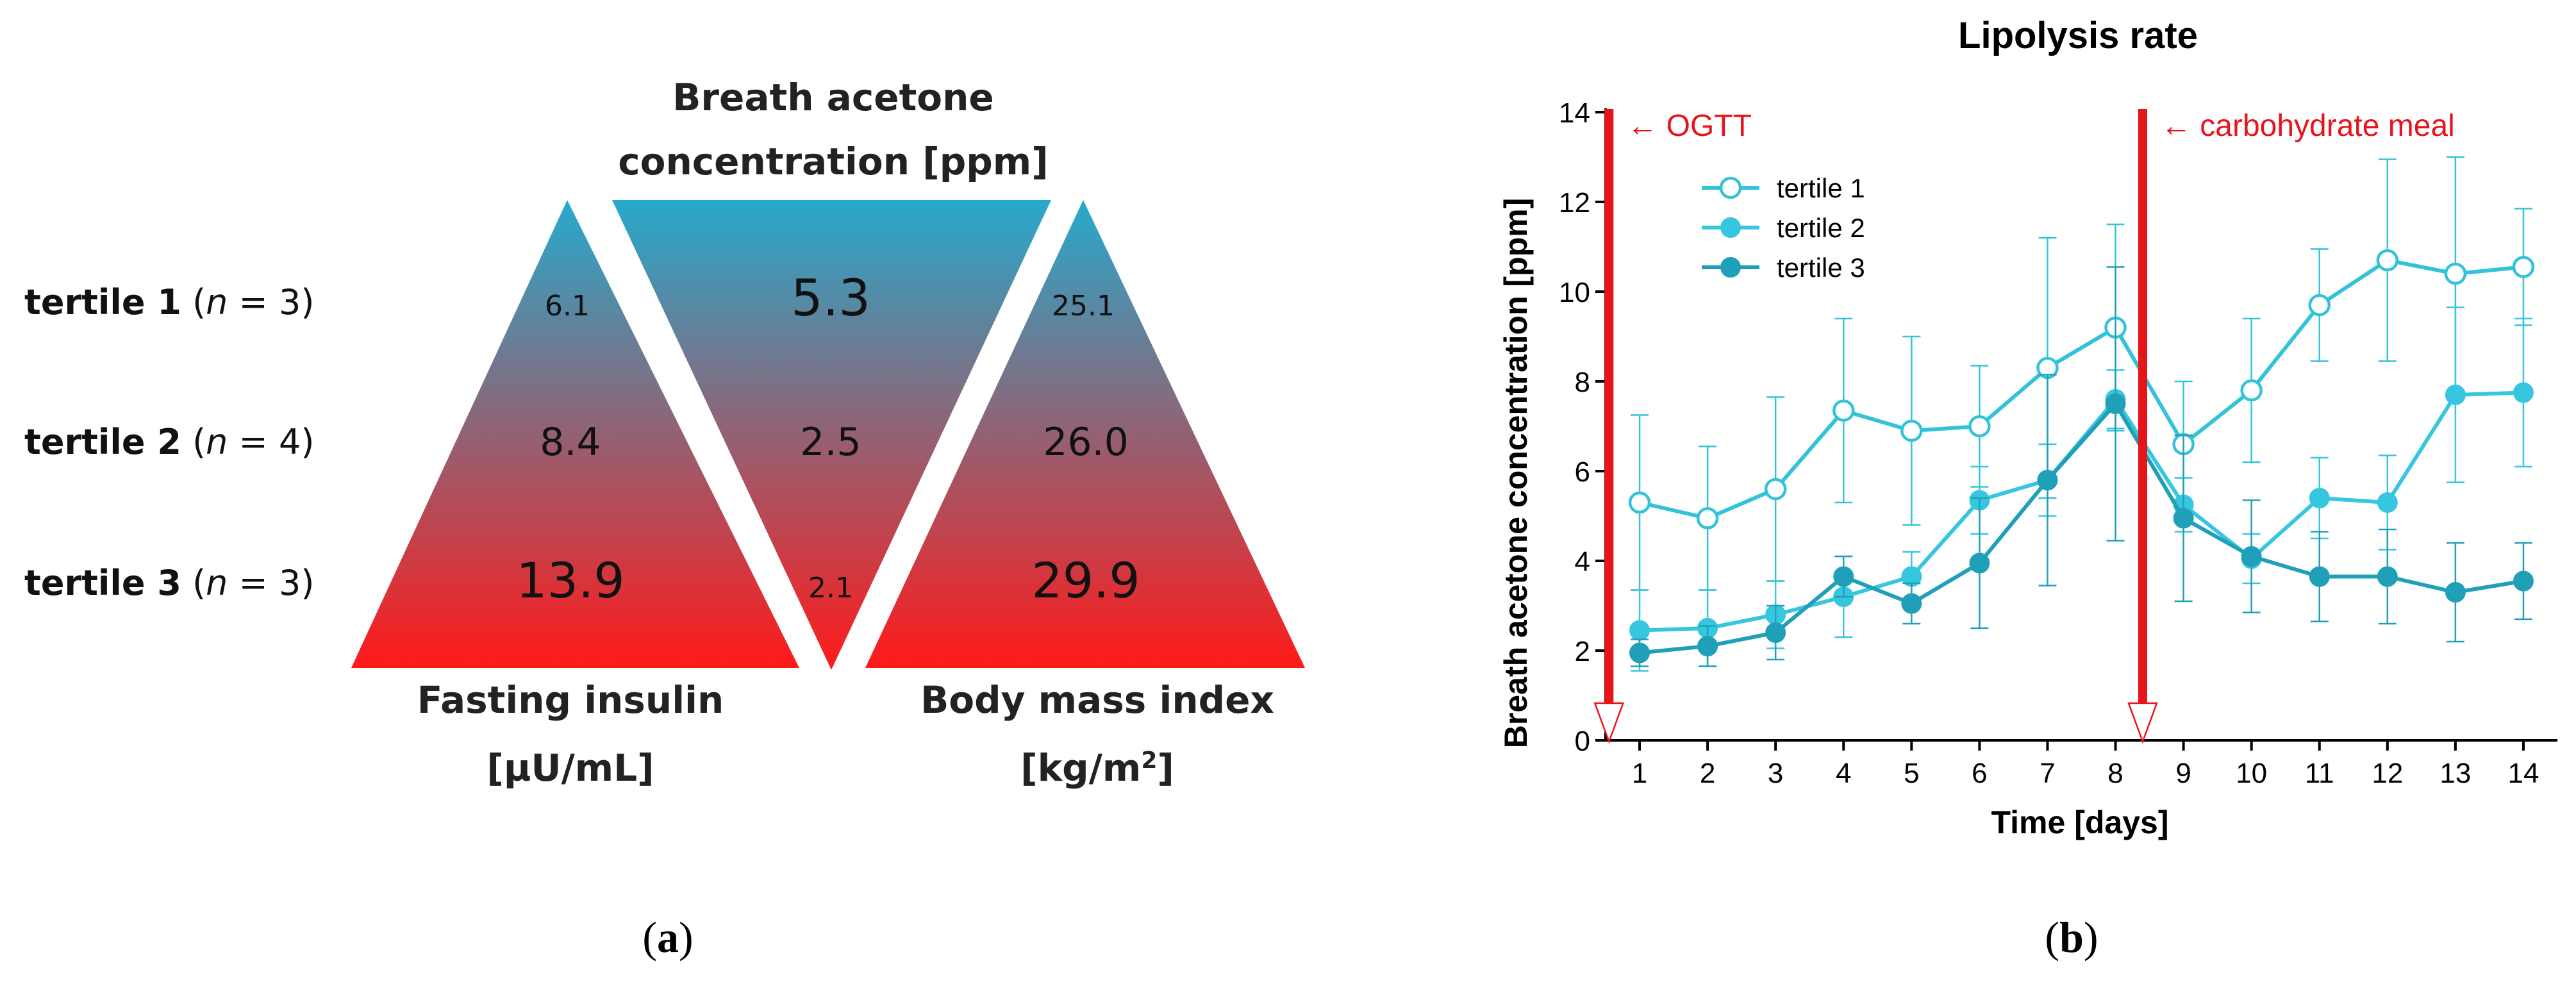 The height and width of the screenshot is (982, 2576). Describe the element at coordinates (2251, 773) in the screenshot. I see `x-tick-label: 10` at that location.